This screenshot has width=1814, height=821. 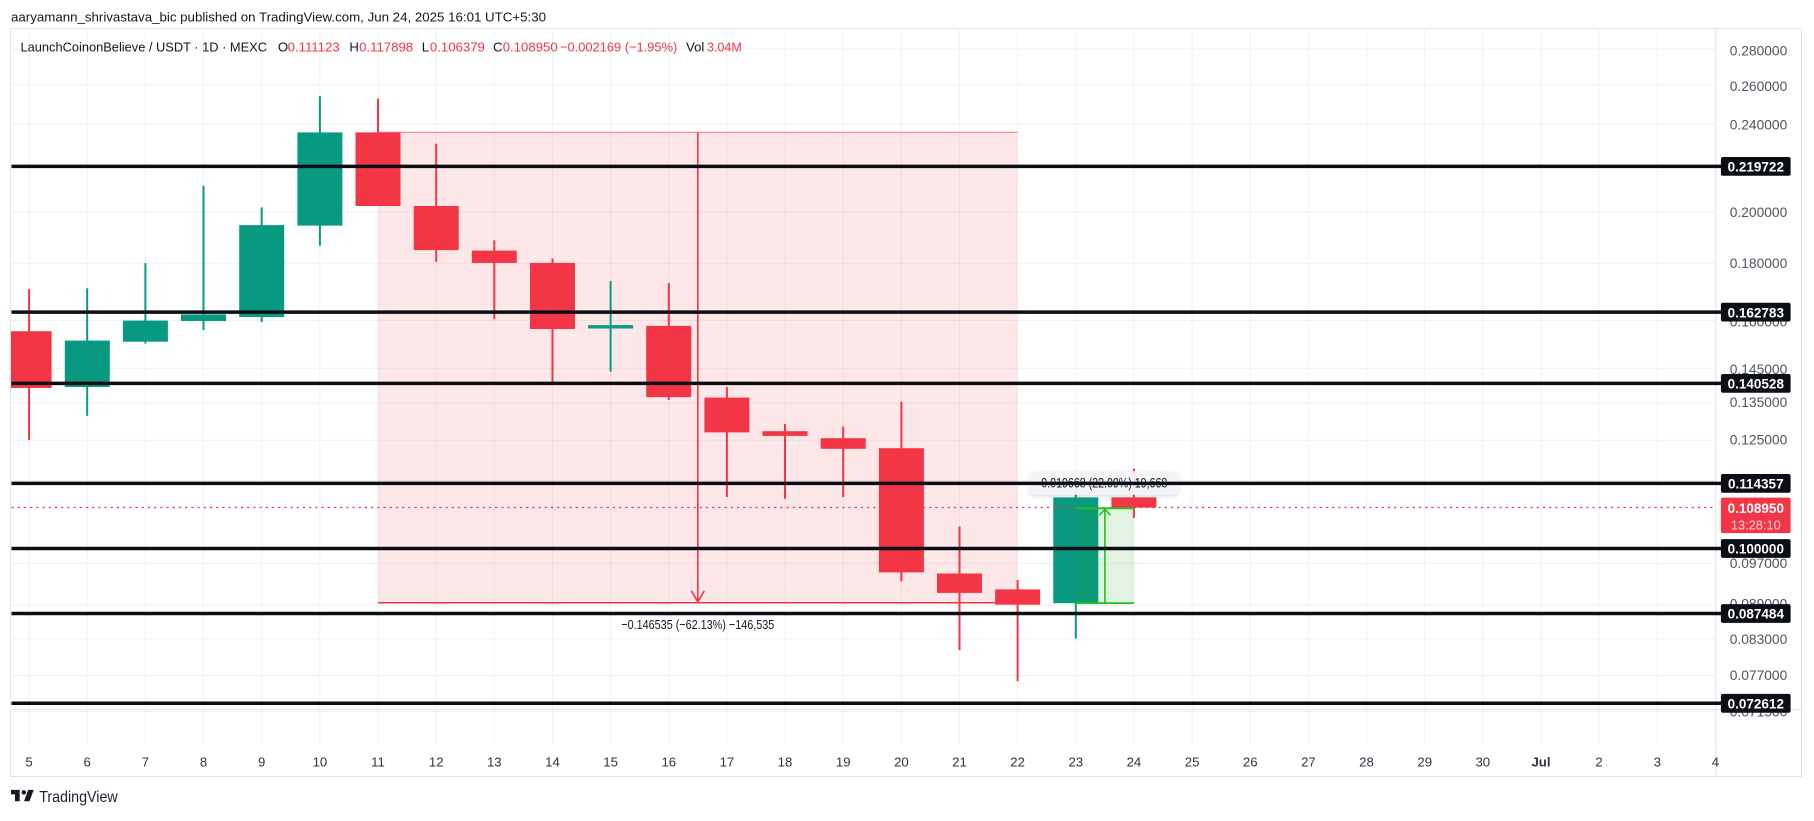 I want to click on svg-text: 0.280000, so click(x=1759, y=50).